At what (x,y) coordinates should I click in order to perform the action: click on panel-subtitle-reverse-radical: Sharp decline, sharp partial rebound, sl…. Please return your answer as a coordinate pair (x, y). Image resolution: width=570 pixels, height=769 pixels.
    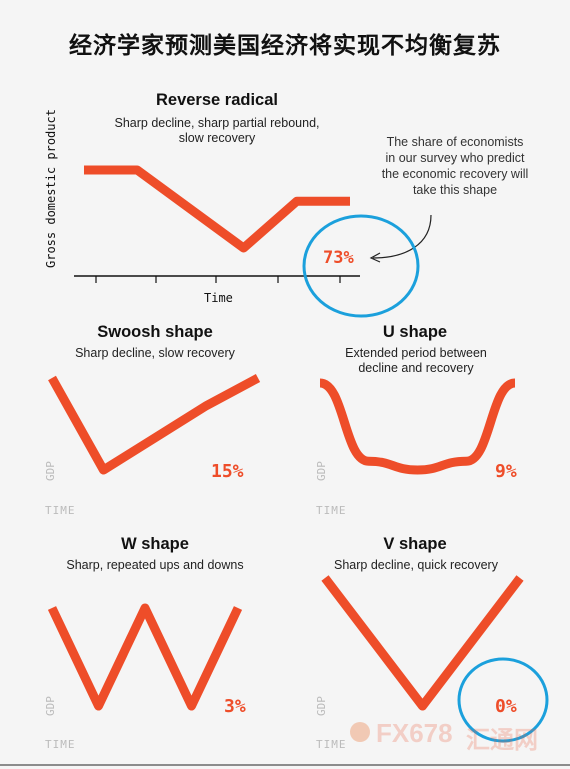
    Looking at the image, I should click on (217, 130).